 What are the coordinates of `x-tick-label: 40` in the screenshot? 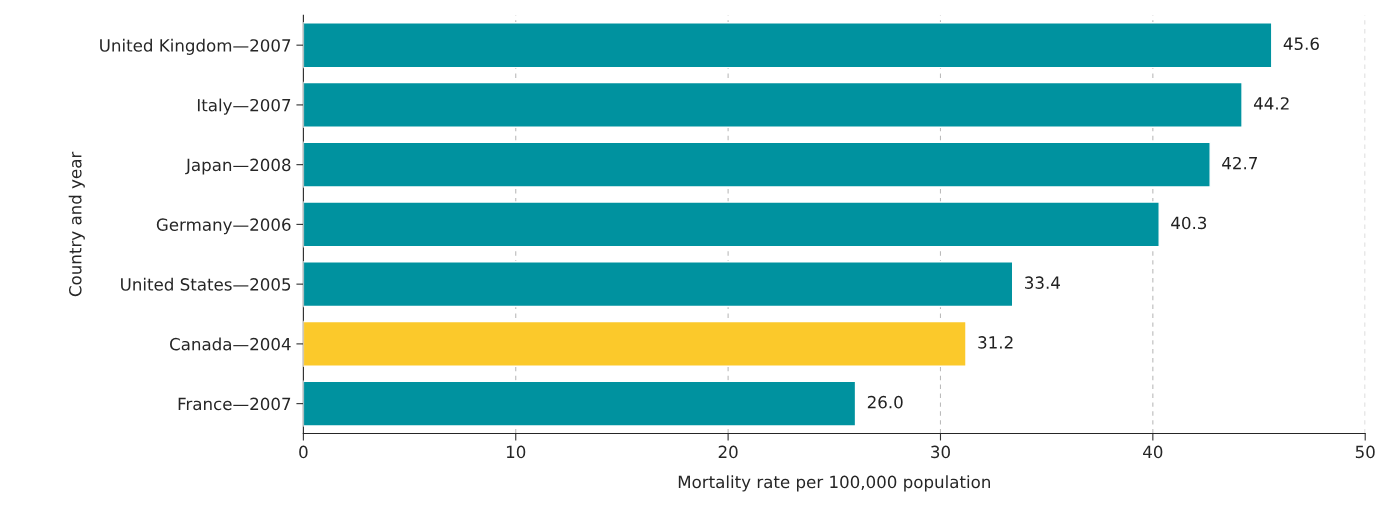 It's located at (1153, 452).